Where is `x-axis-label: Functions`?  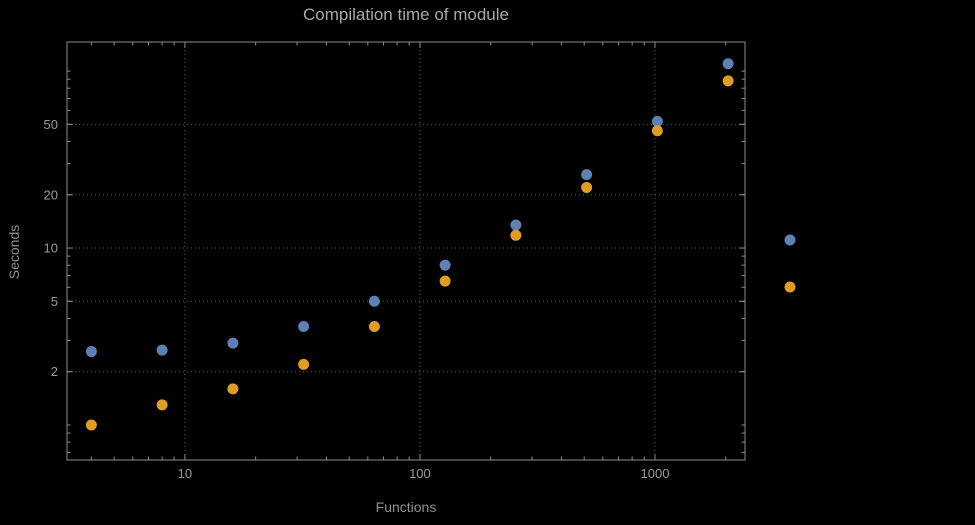 x-axis-label: Functions is located at coordinates (406, 507).